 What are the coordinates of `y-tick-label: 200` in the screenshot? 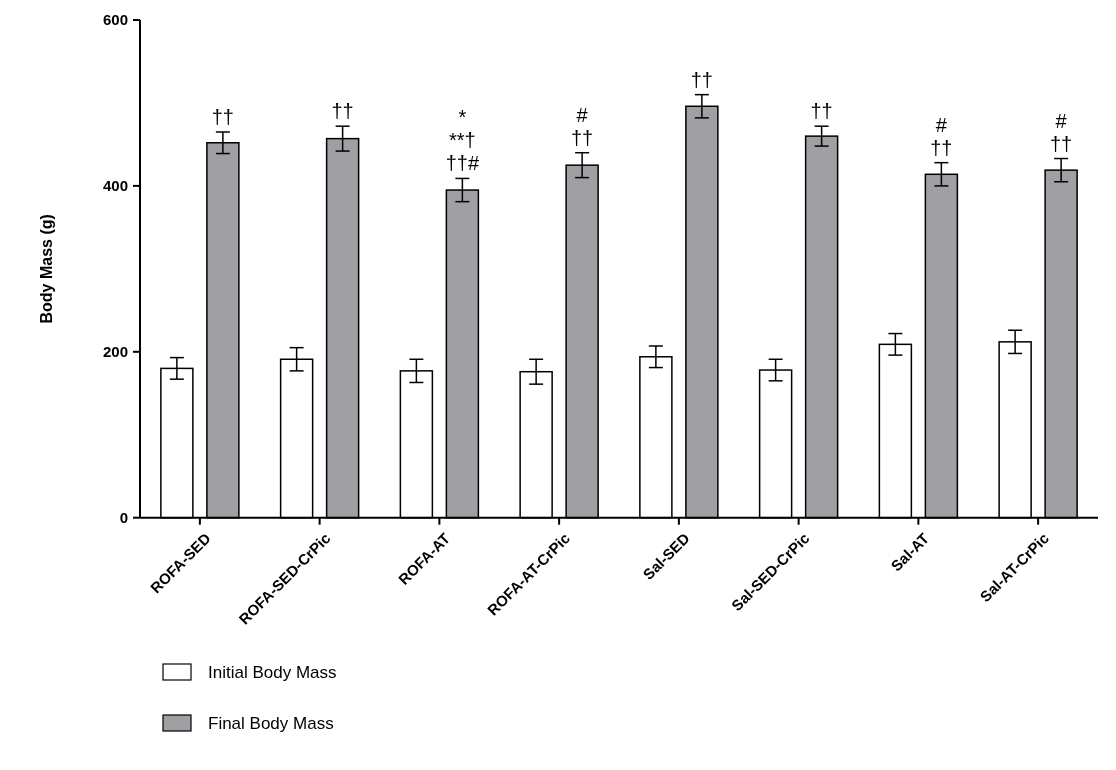 It's located at (115, 352).